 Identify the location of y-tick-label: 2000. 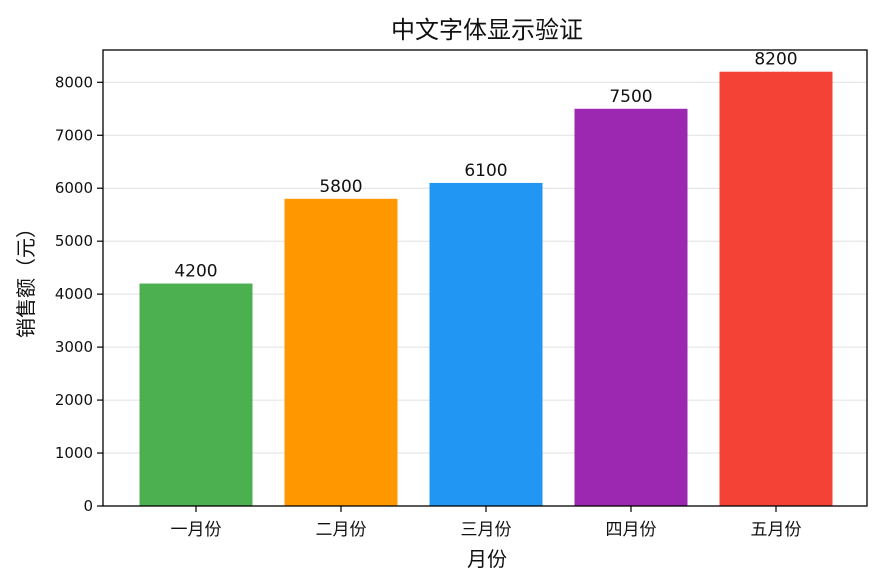
(74, 400).